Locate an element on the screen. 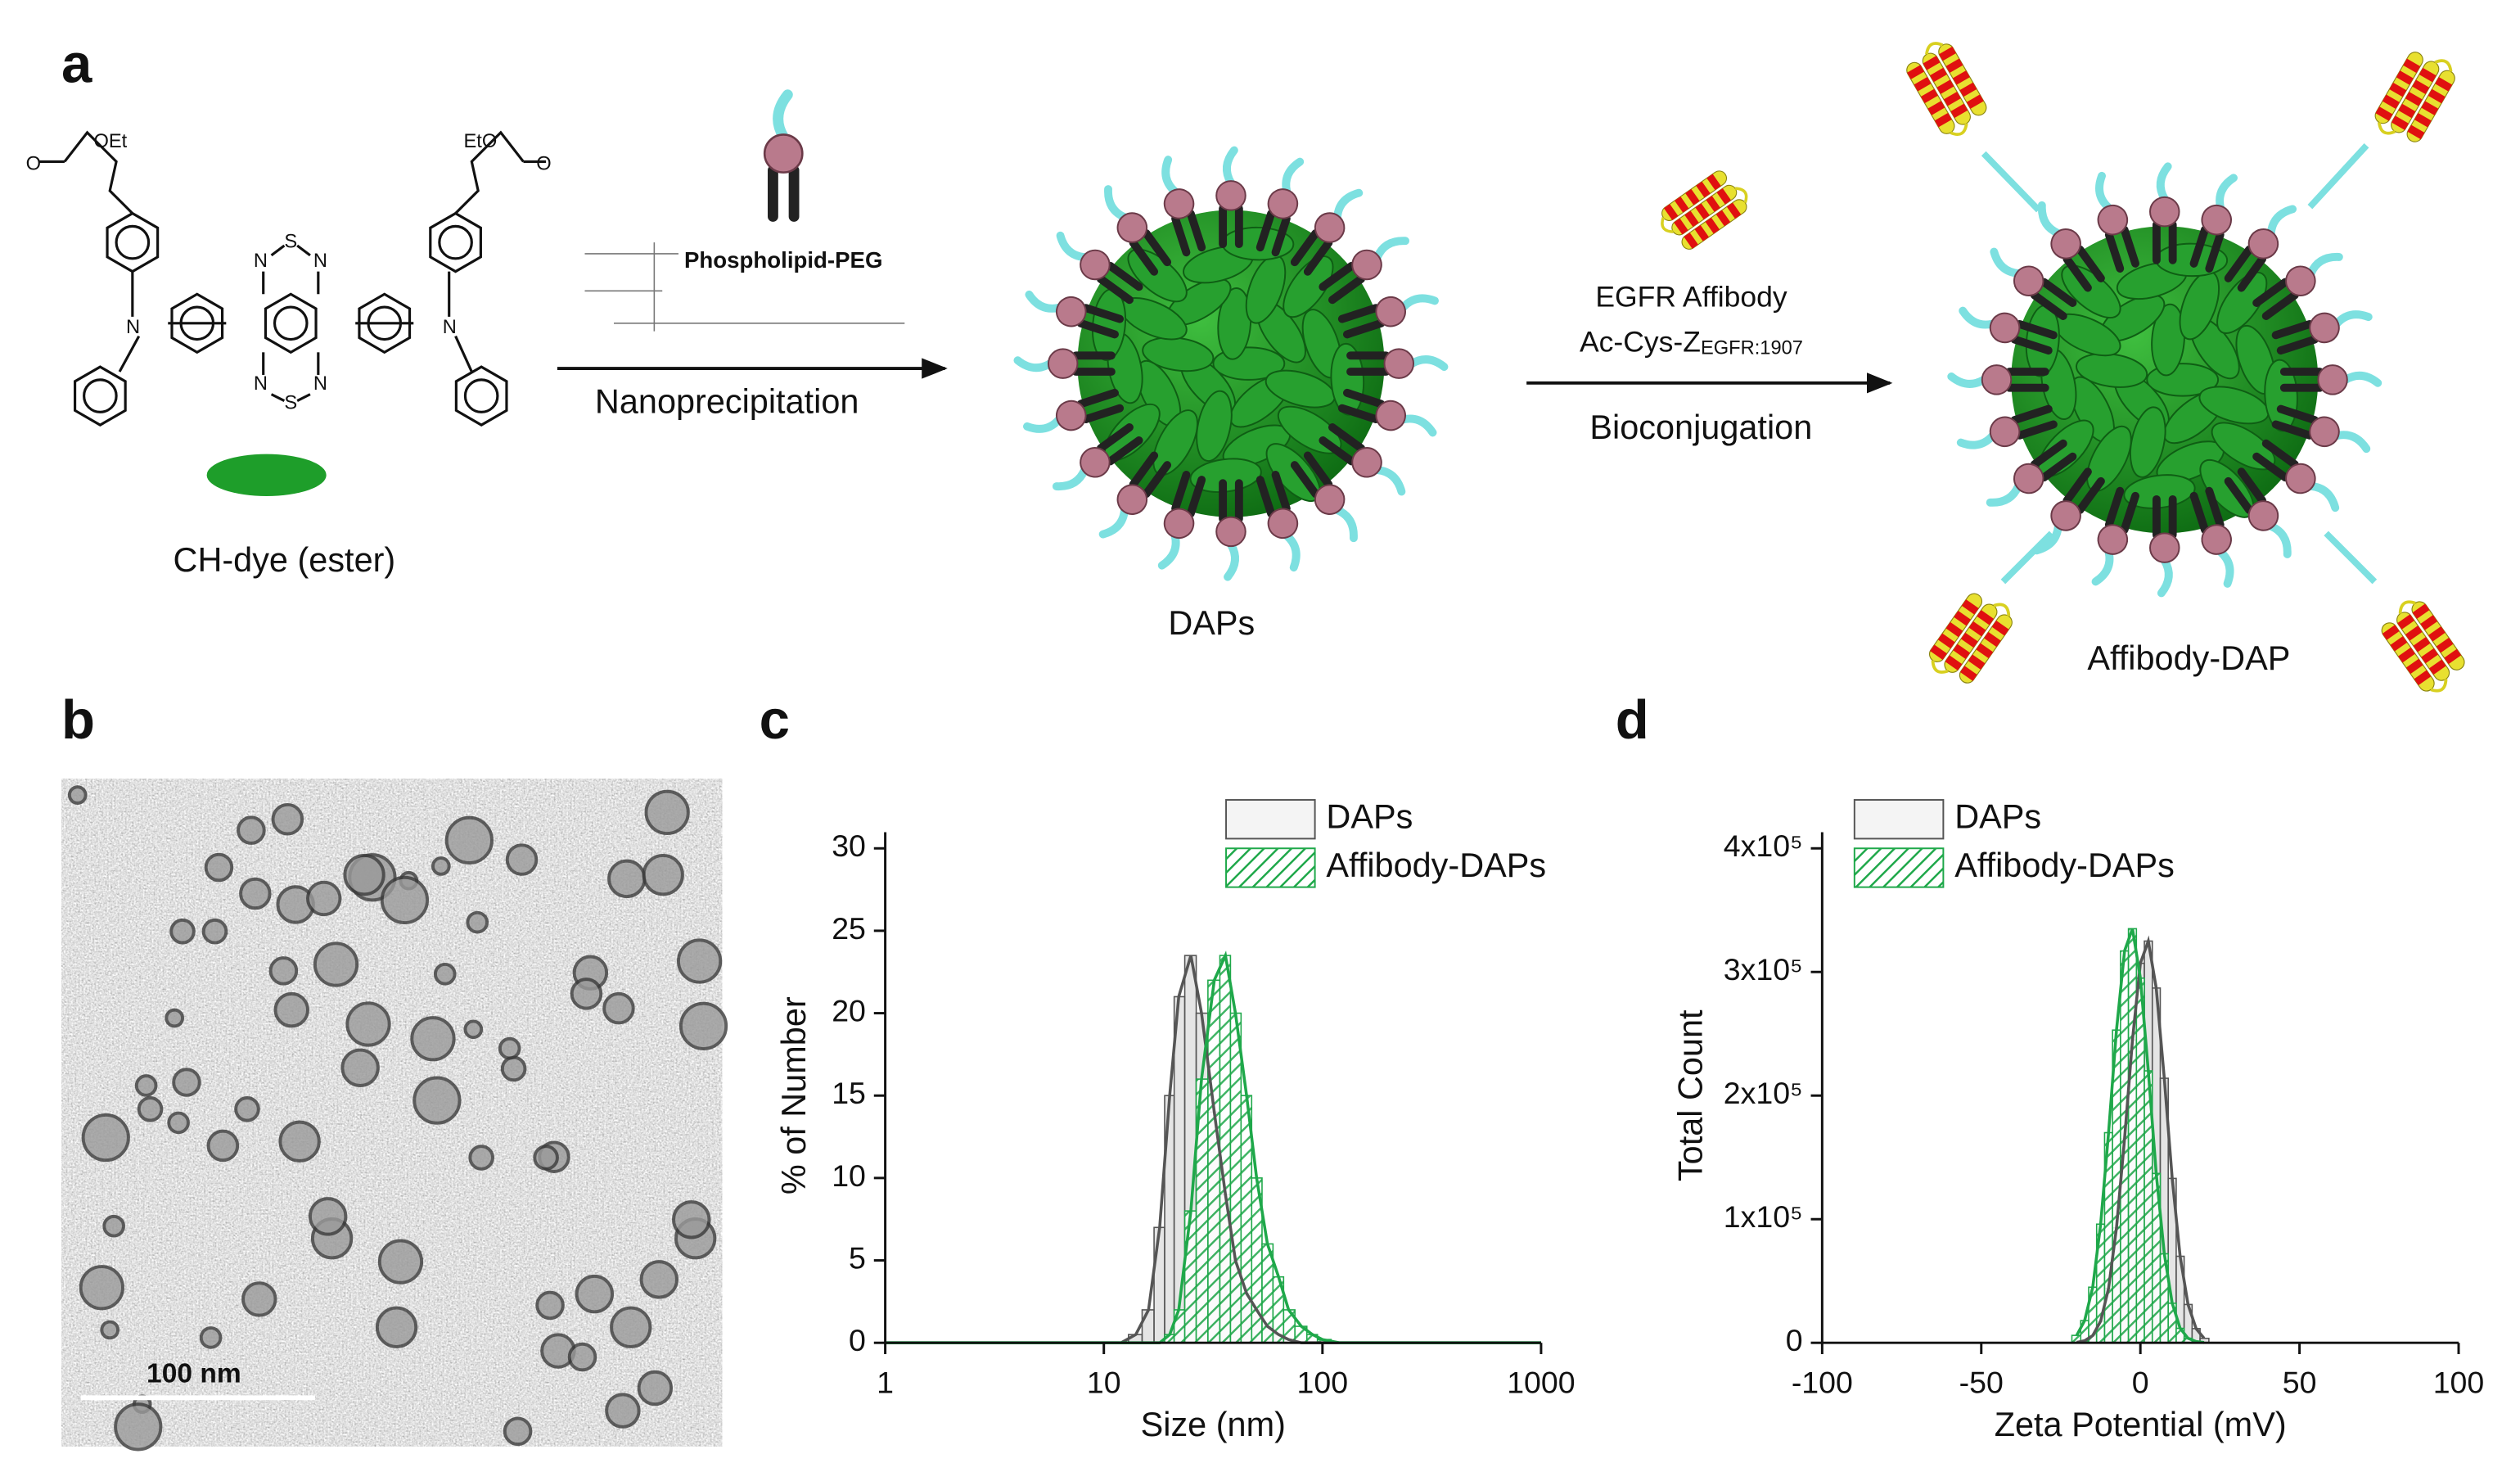  step-label: Nanoprecipitation is located at coordinates (727, 401).